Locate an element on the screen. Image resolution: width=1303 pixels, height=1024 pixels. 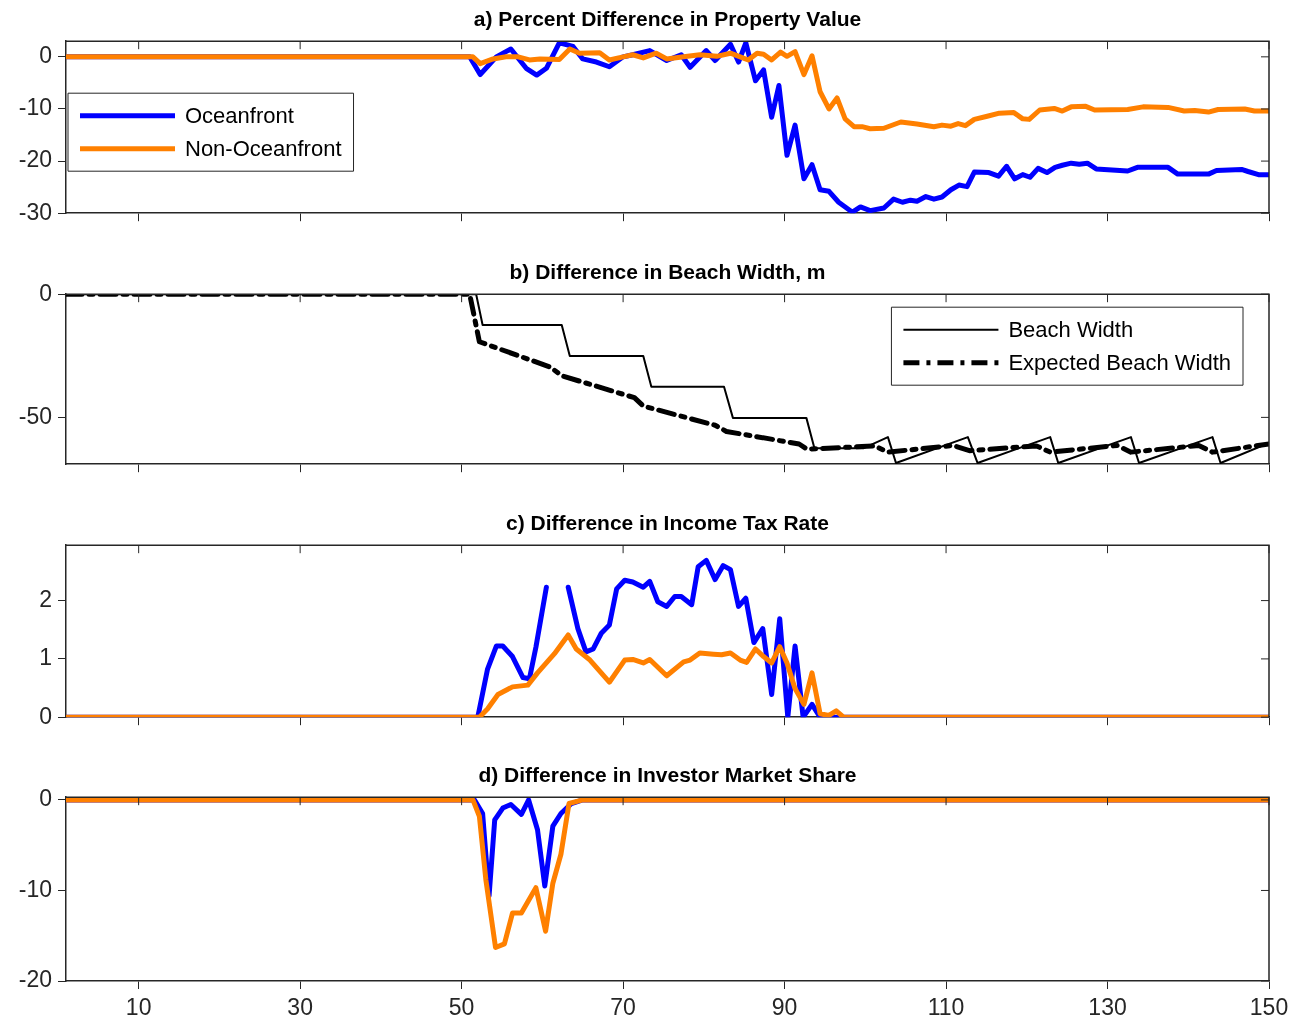
y-tick-label: -50 is located at coordinates (35, 415).